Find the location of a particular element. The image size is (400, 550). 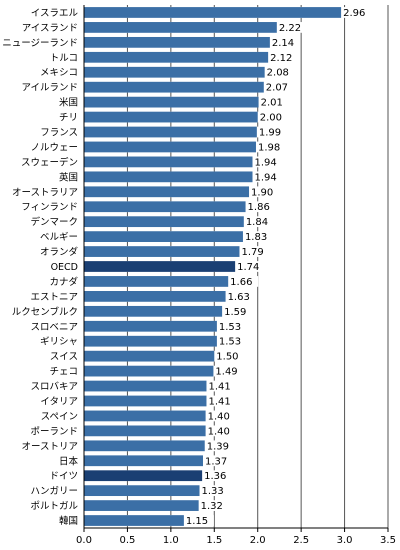

value-label: 2.07 is located at coordinates (277, 88).